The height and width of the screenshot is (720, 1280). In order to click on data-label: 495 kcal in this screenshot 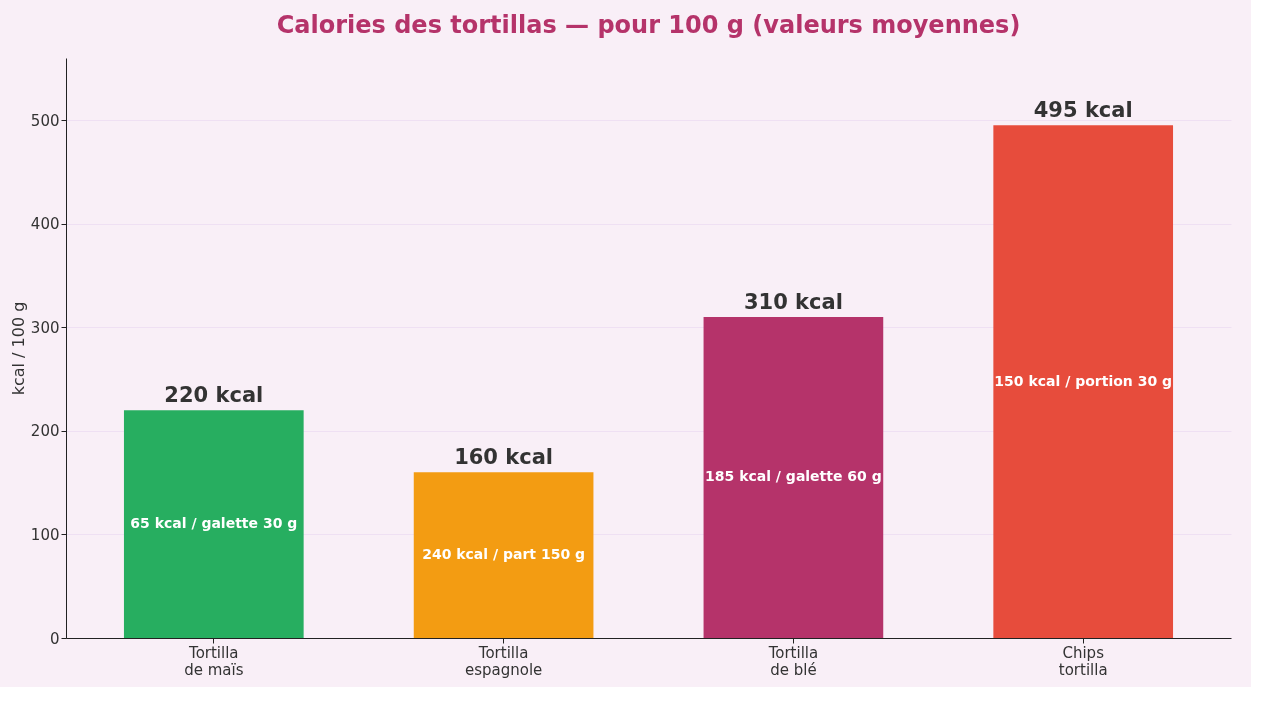, I will do `click(1083, 110)`.